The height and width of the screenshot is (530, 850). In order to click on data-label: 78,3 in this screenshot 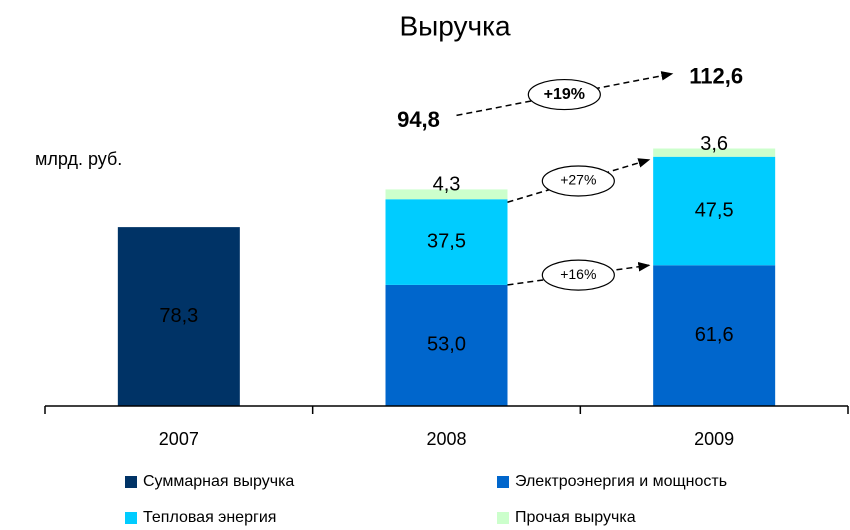, I will do `click(178, 316)`.